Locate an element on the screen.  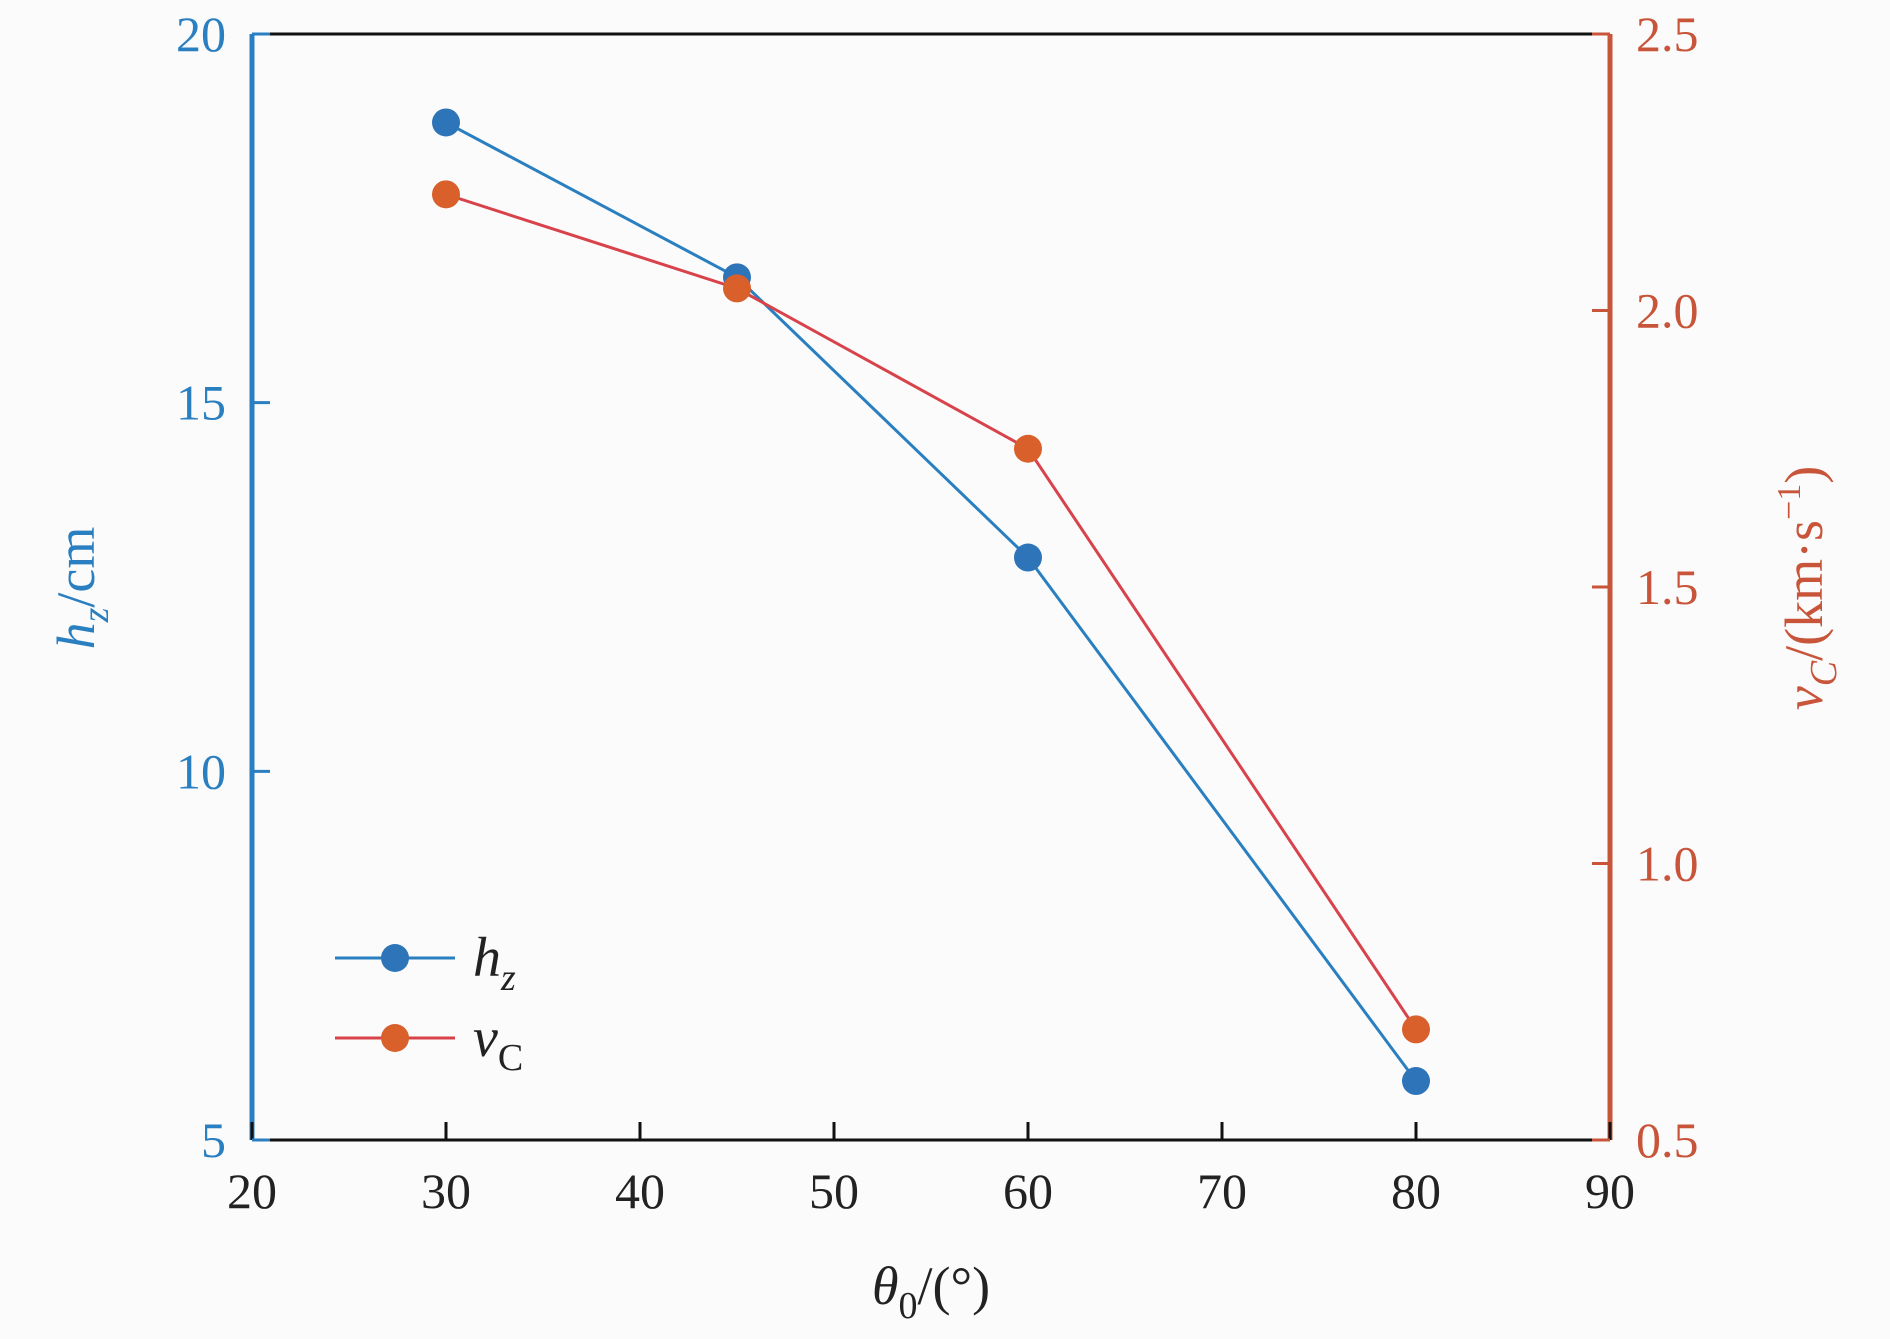
y-right-tick-label: 2.0 is located at coordinates (1667, 311).